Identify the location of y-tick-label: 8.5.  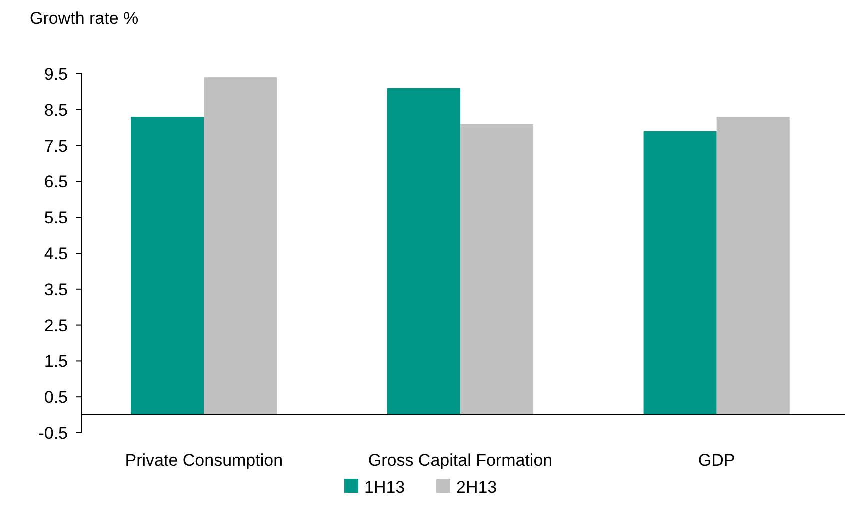
(56, 110).